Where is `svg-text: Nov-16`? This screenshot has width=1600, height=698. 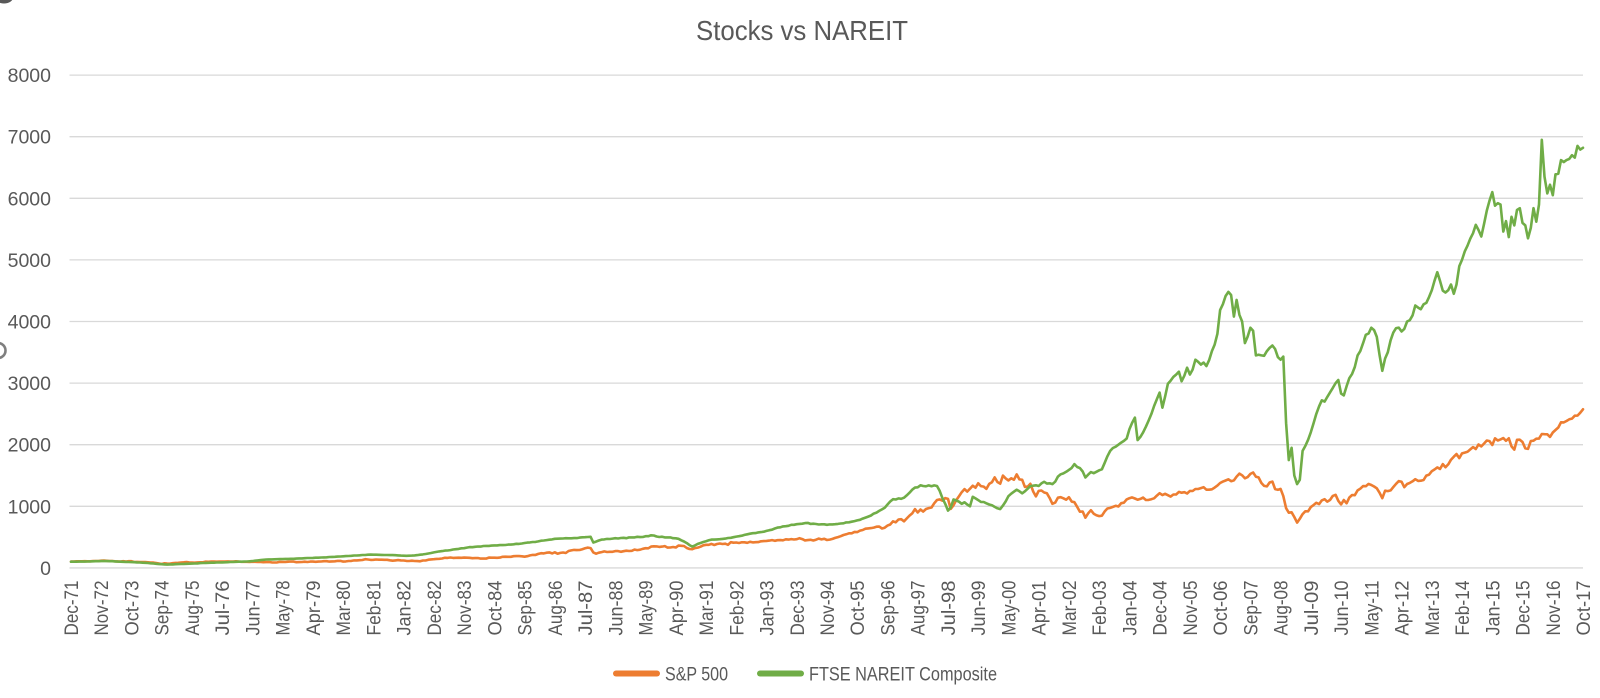 svg-text: Nov-16 is located at coordinates (1554, 608).